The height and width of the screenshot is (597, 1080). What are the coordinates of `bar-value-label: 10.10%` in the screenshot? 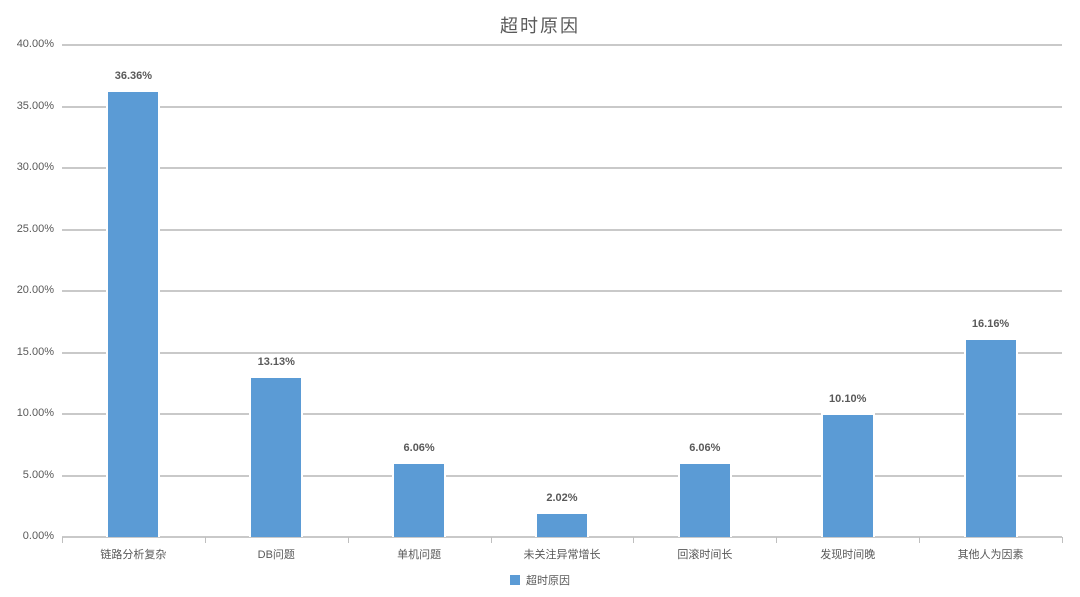 It's located at (848, 398).